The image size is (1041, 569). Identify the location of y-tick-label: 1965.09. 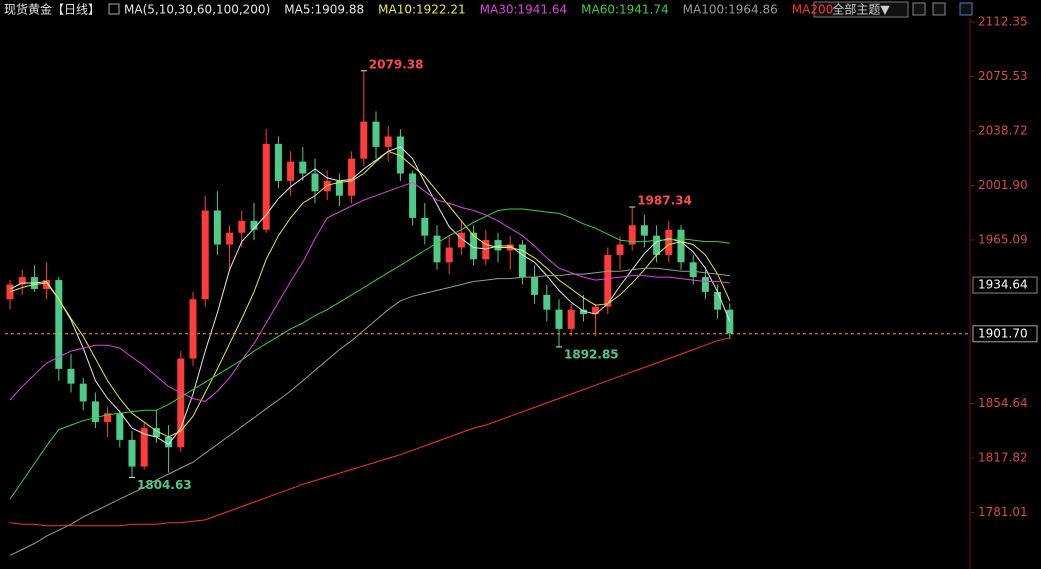
(1003, 239).